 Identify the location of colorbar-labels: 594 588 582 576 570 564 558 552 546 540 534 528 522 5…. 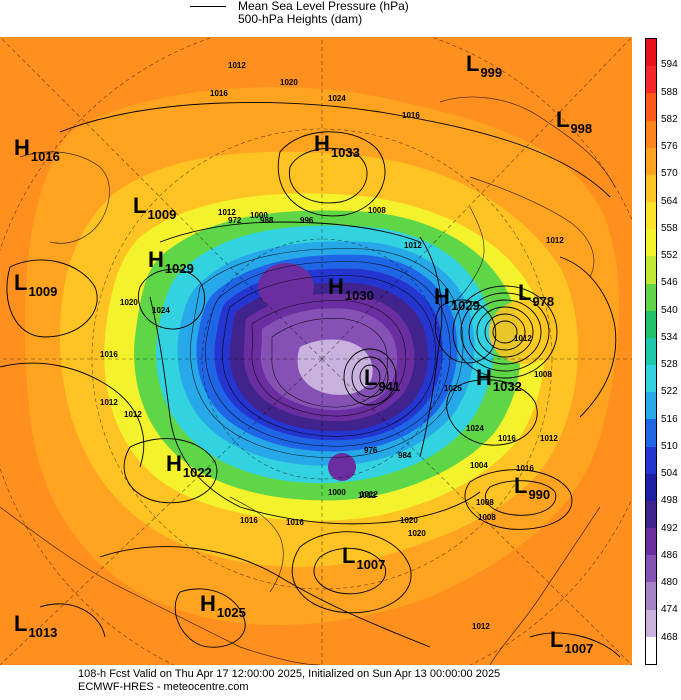
(671, 351).